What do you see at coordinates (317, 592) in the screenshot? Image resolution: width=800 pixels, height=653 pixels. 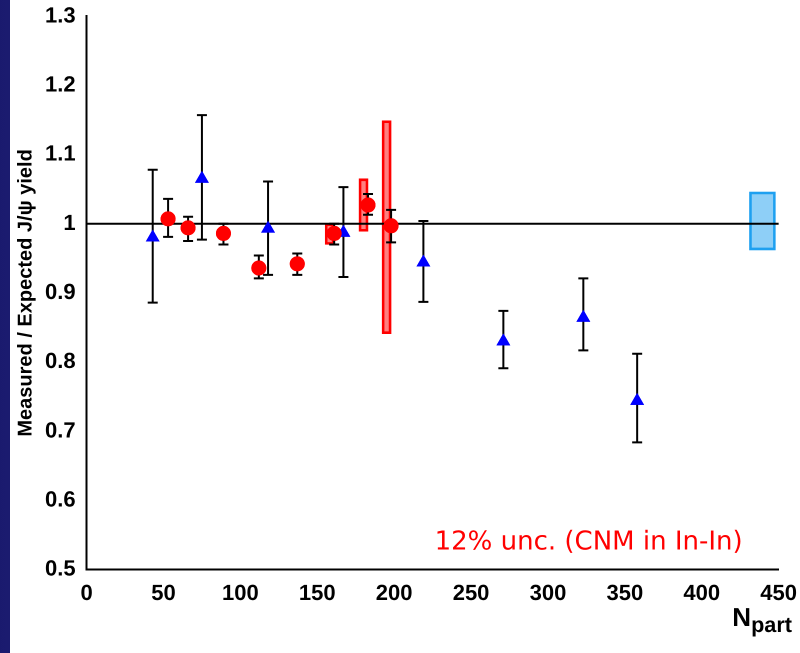 I see `x-tick-label: 150` at bounding box center [317, 592].